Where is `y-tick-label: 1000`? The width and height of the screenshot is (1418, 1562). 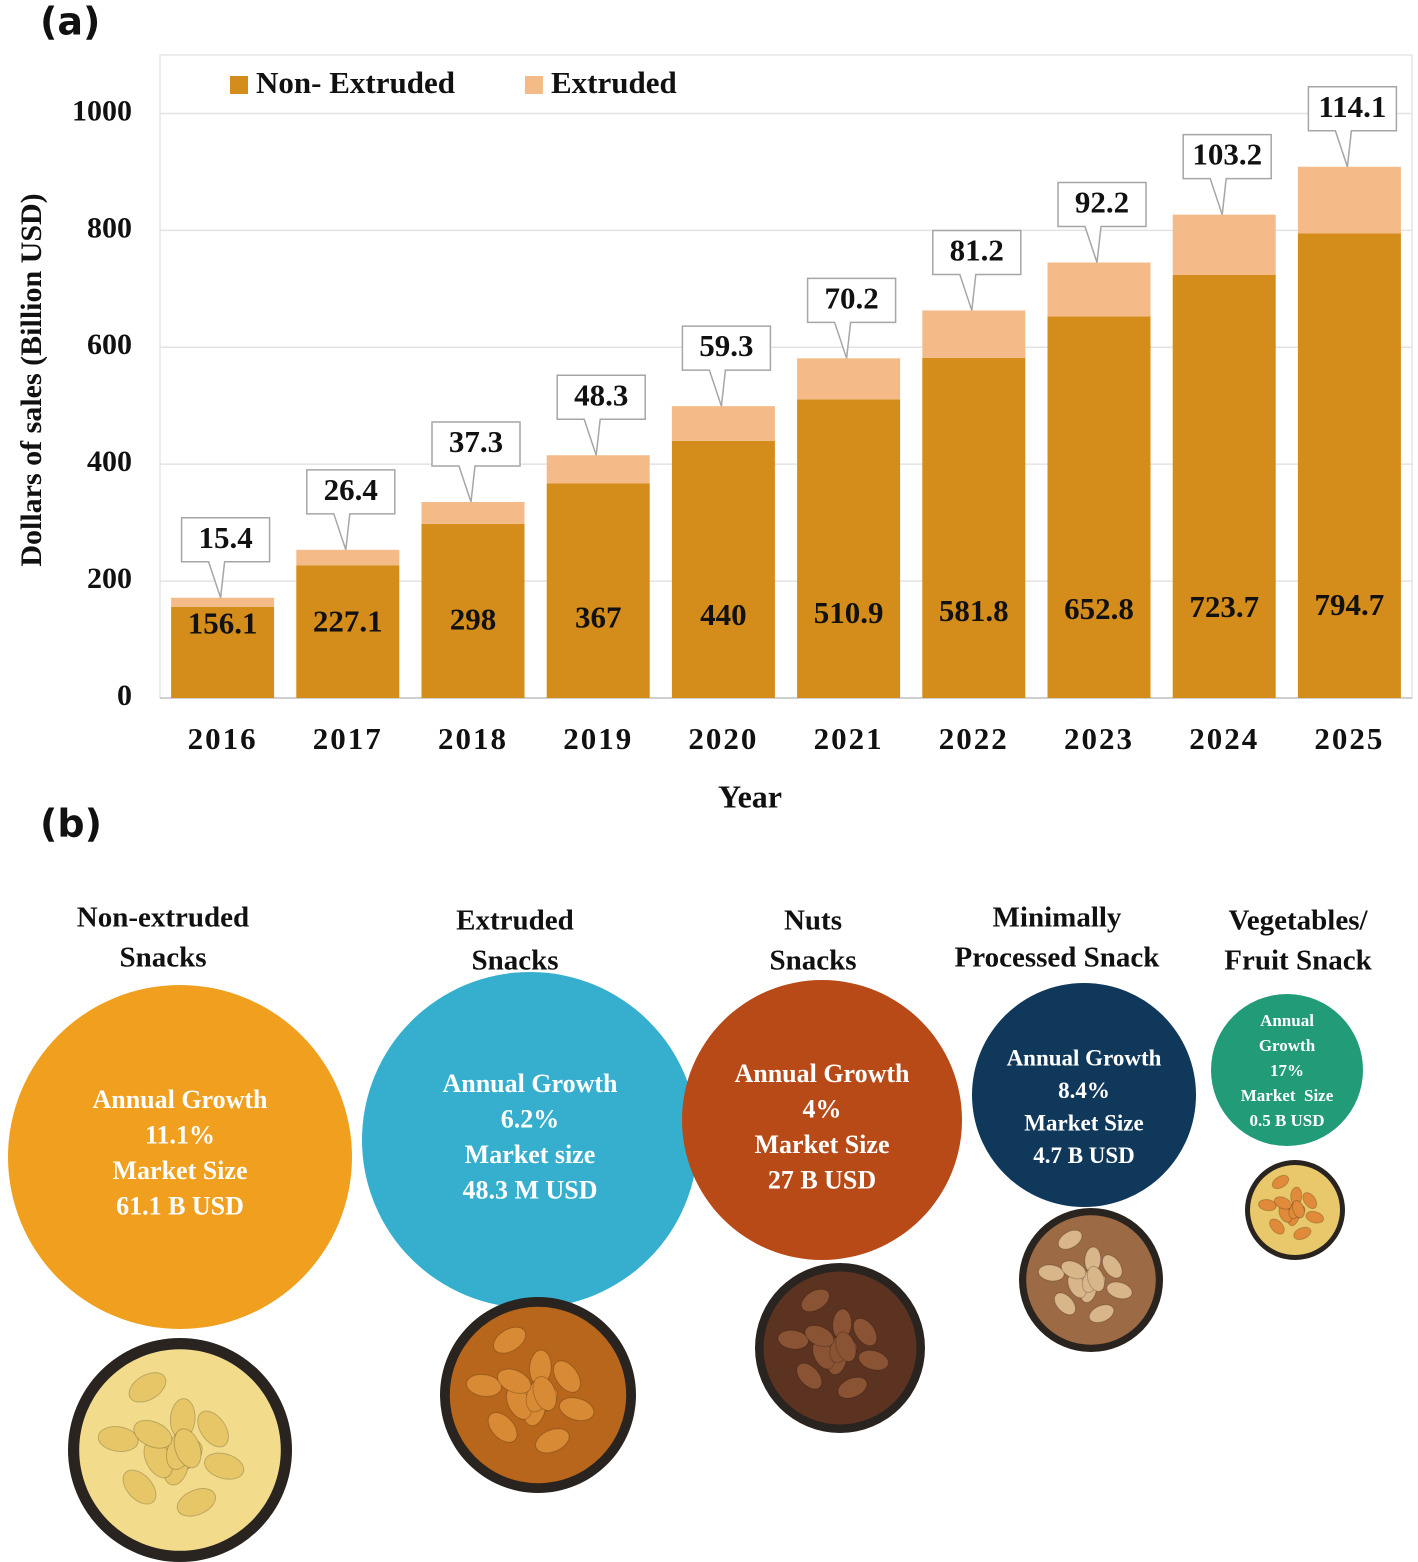 y-tick-label: 1000 is located at coordinates (102, 110).